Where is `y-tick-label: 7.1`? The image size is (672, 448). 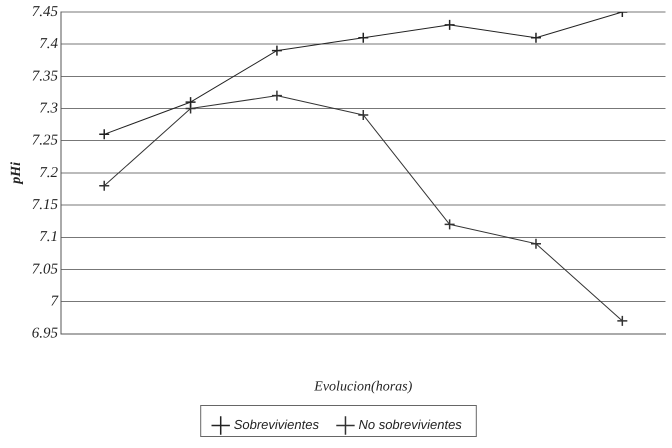
y-tick-label: 7.1 is located at coordinates (48, 237).